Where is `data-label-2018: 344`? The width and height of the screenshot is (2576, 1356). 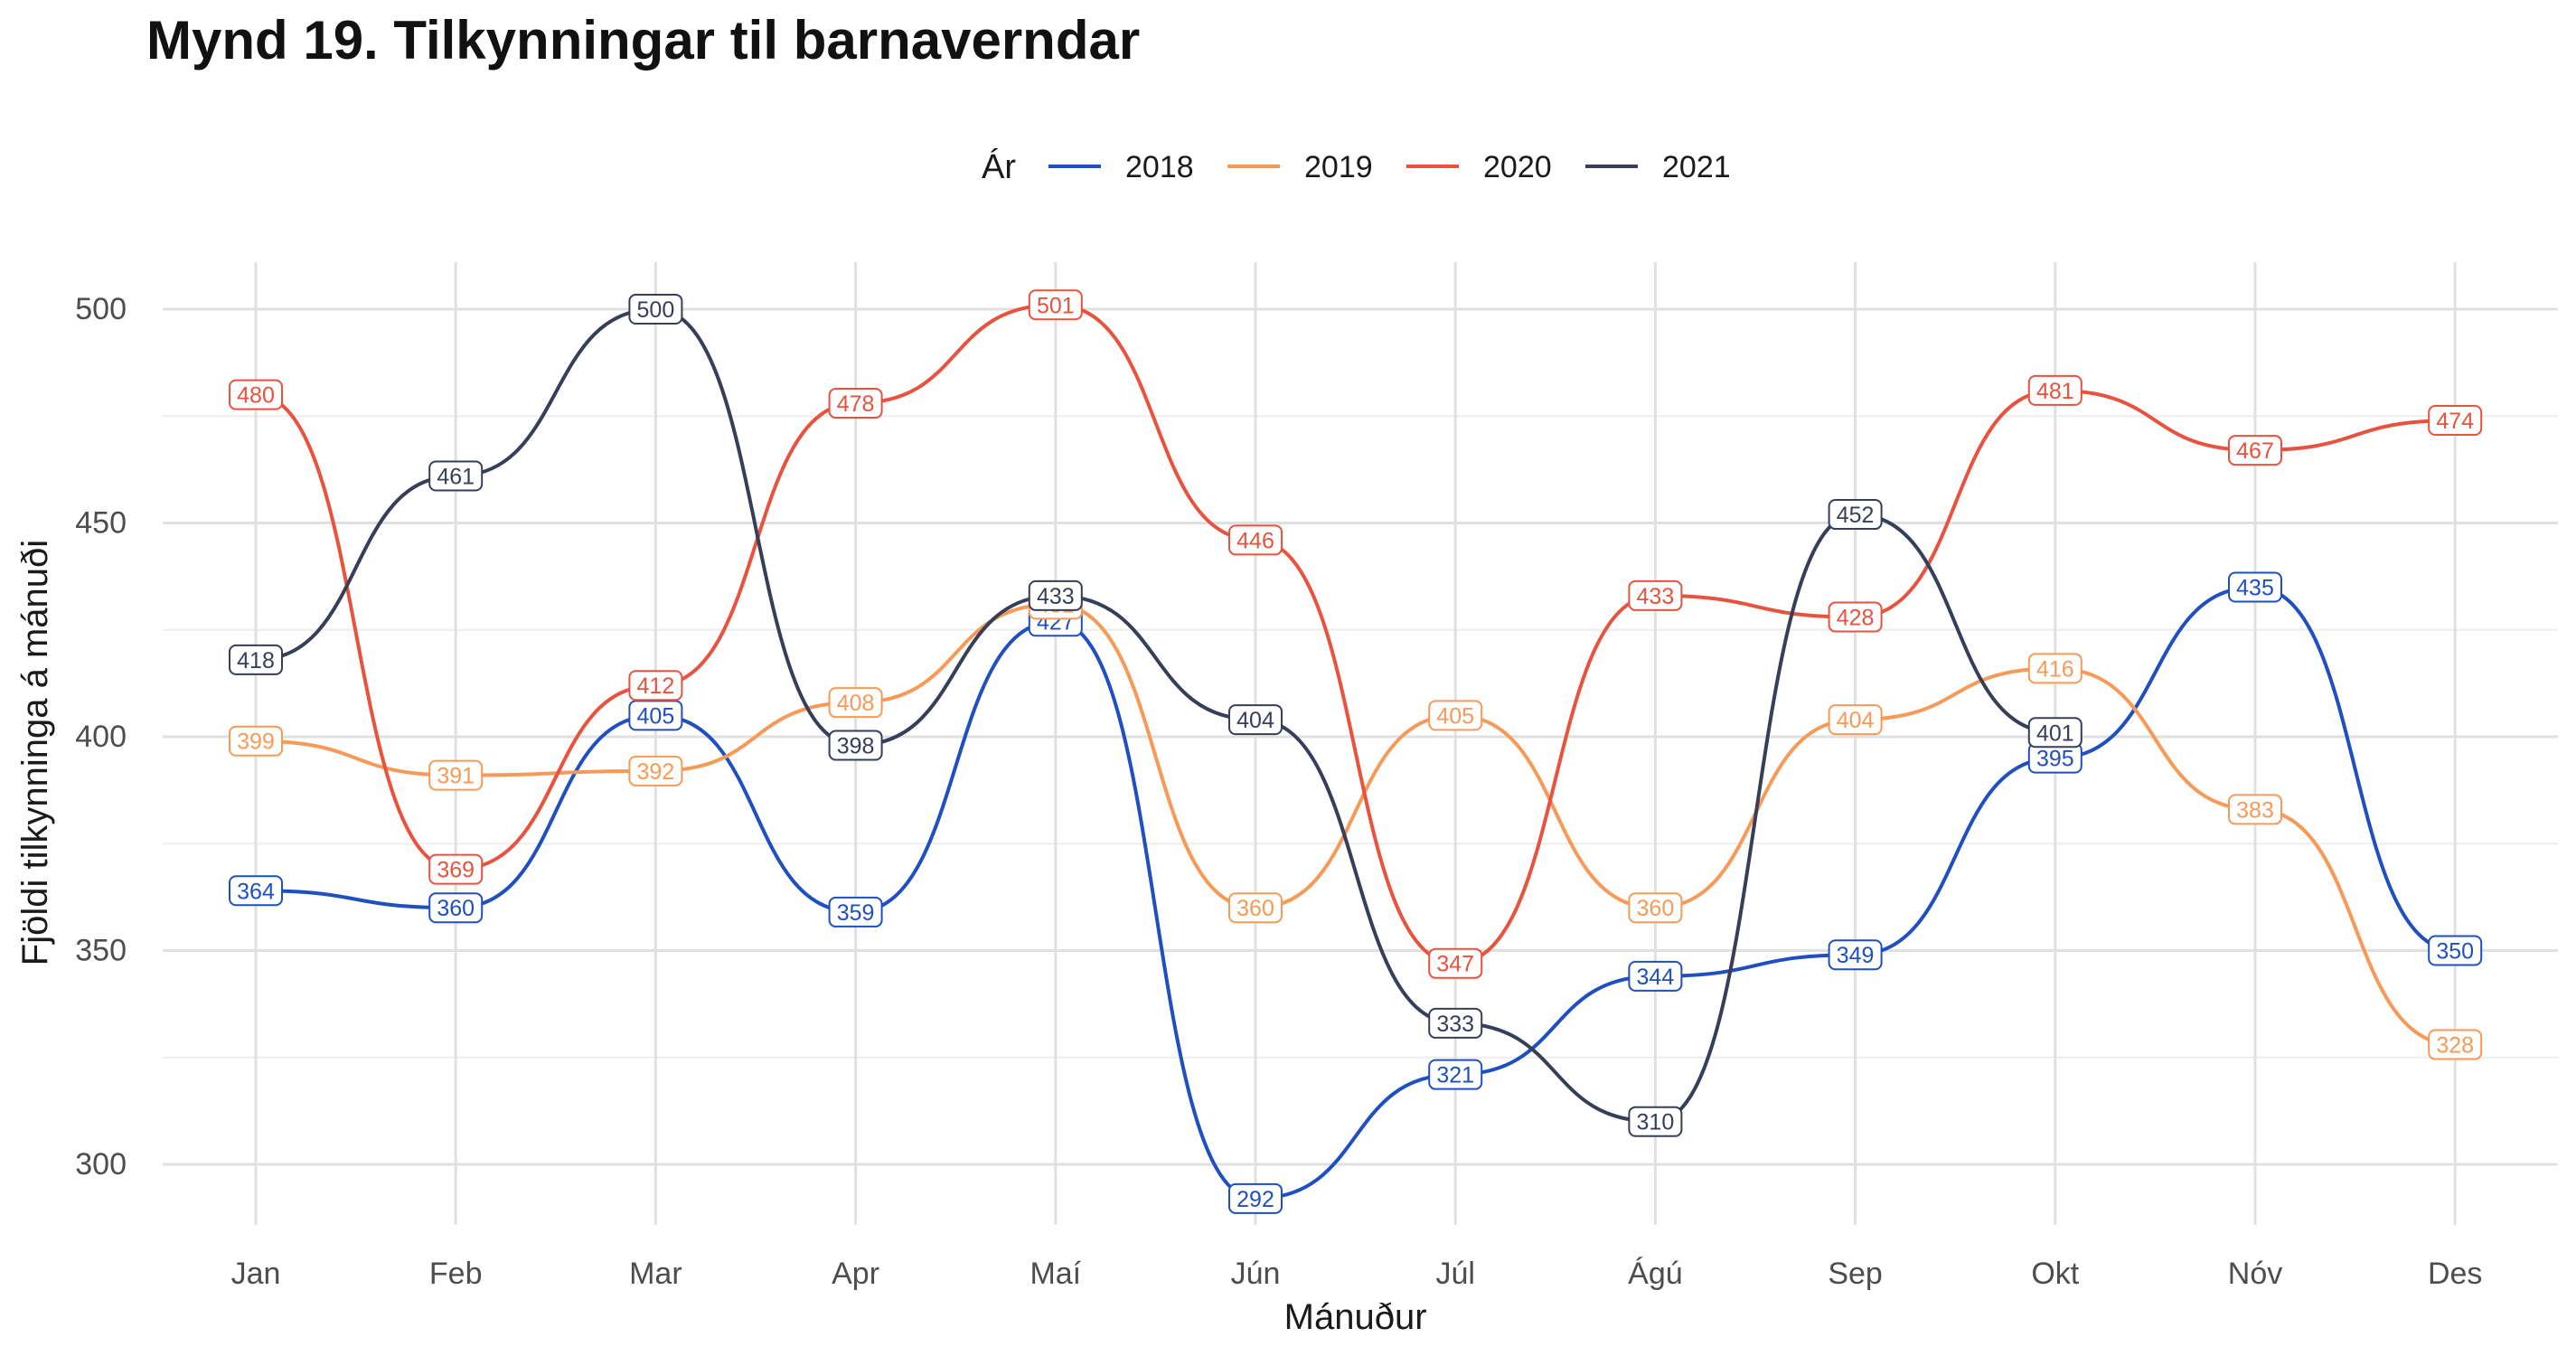 data-label-2018: 344 is located at coordinates (1655, 976).